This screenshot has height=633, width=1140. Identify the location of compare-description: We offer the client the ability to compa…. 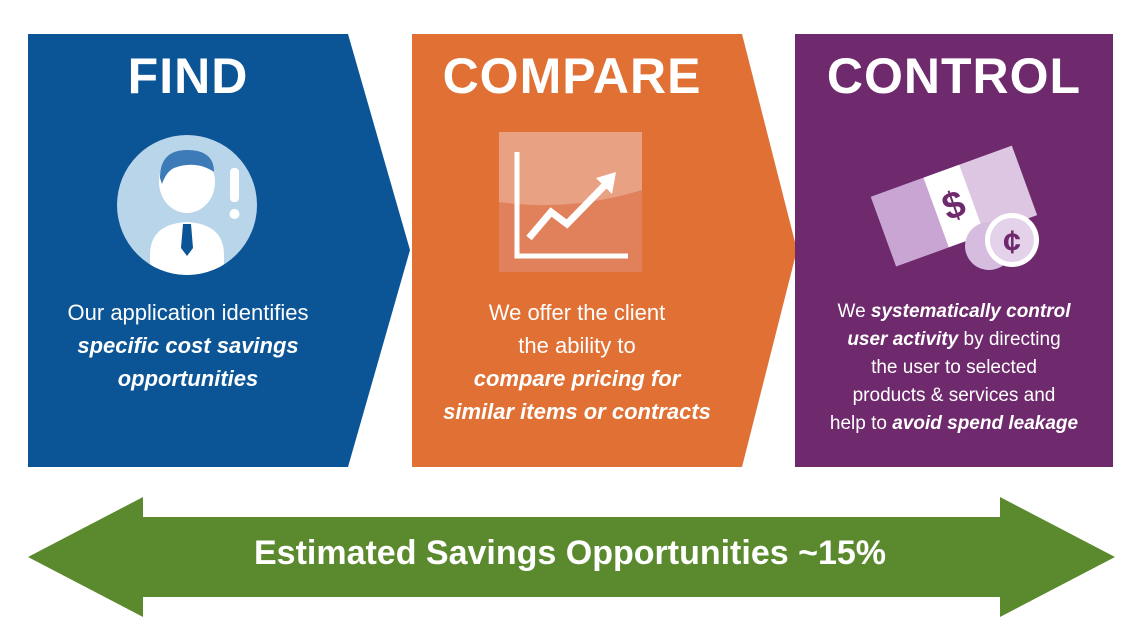
(577, 362).